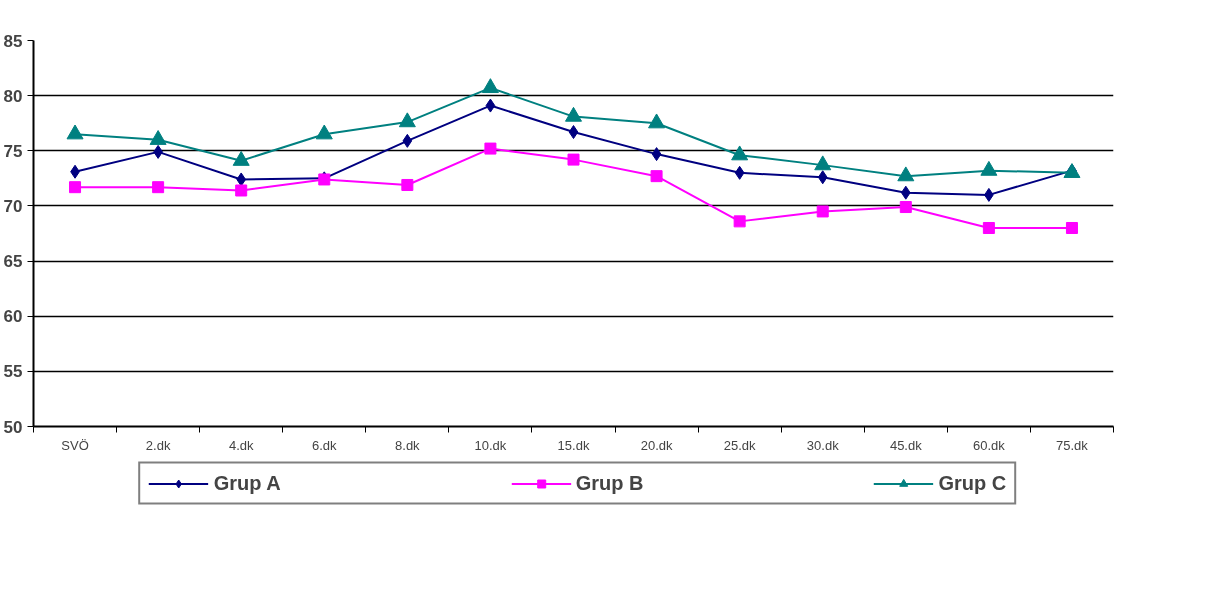 This screenshot has height=606, width=1212. What do you see at coordinates (906, 445) in the screenshot?
I see `x-tick-label: 45.dk` at bounding box center [906, 445].